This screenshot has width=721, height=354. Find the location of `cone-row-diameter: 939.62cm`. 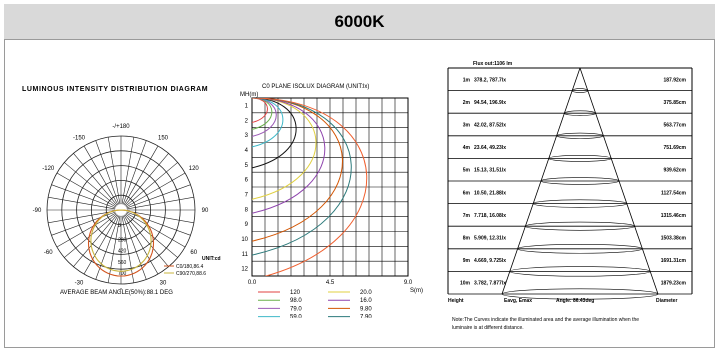

cone-row-diameter: 939.62cm is located at coordinates (674, 171).